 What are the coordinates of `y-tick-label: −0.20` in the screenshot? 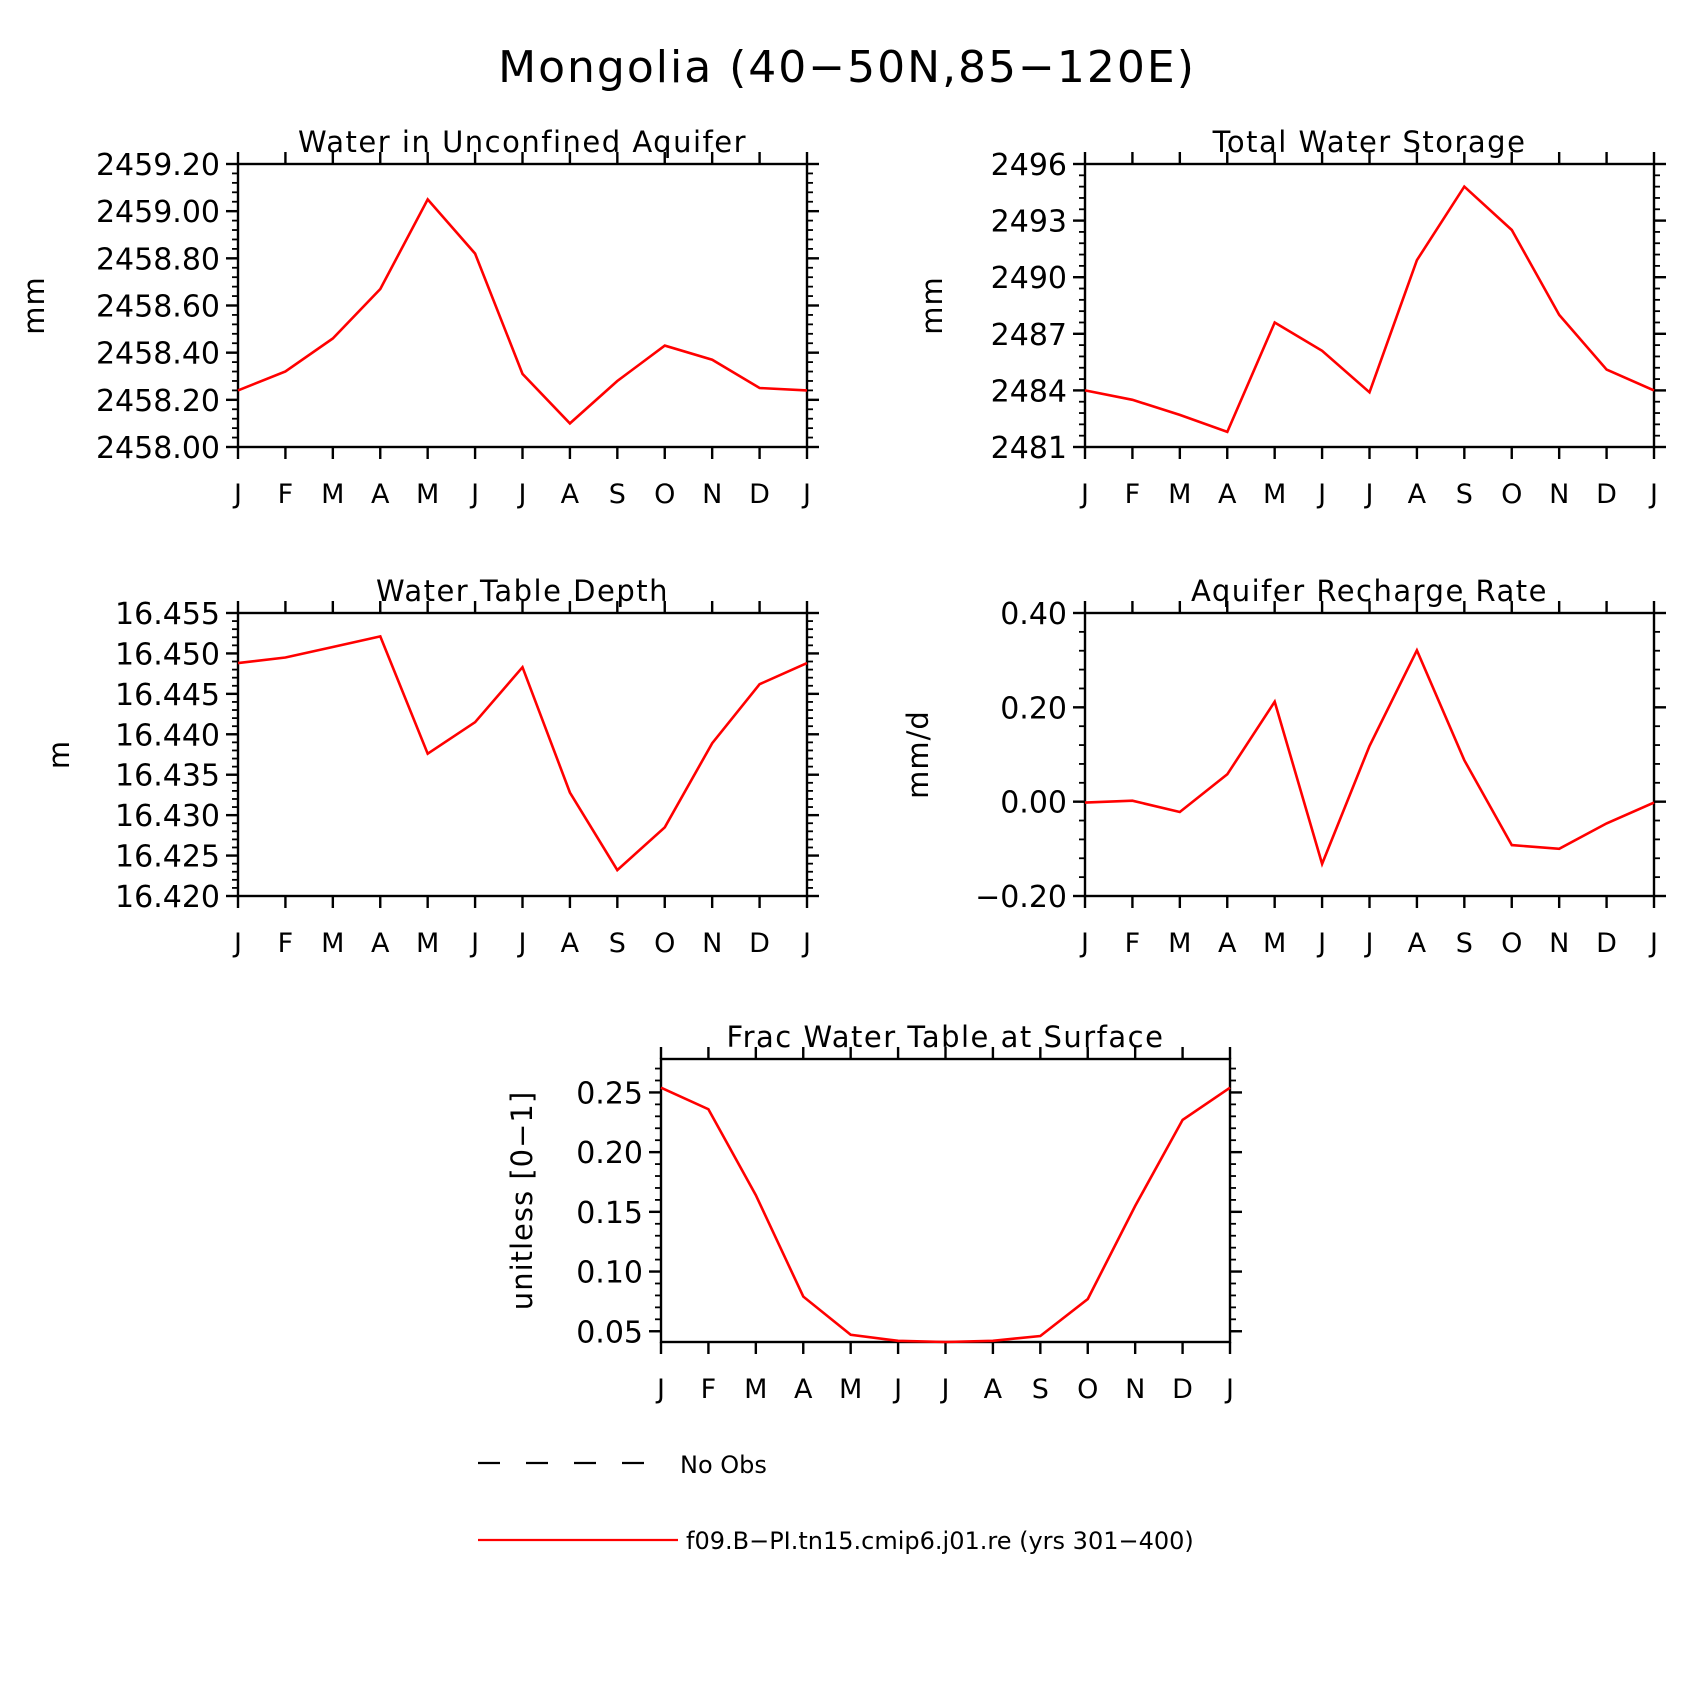 It's located at (1021, 897).